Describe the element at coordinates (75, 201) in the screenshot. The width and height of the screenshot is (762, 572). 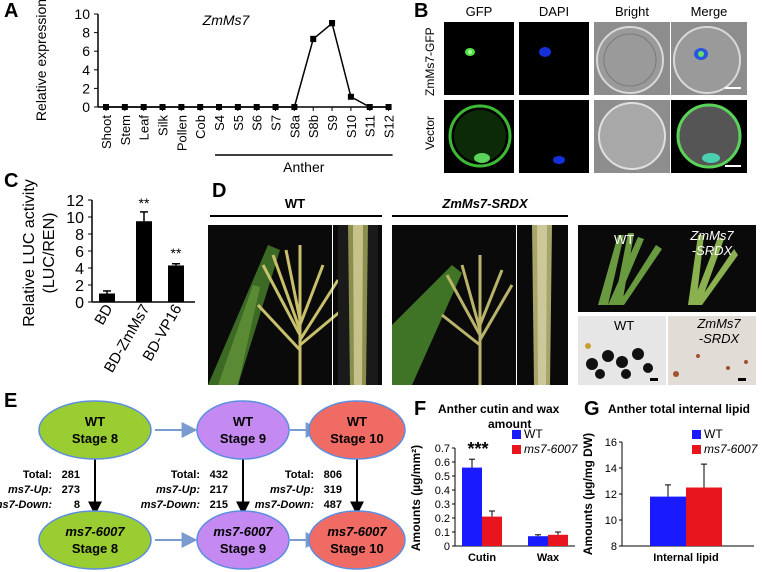
I see `c-ytick-label: 12` at that location.